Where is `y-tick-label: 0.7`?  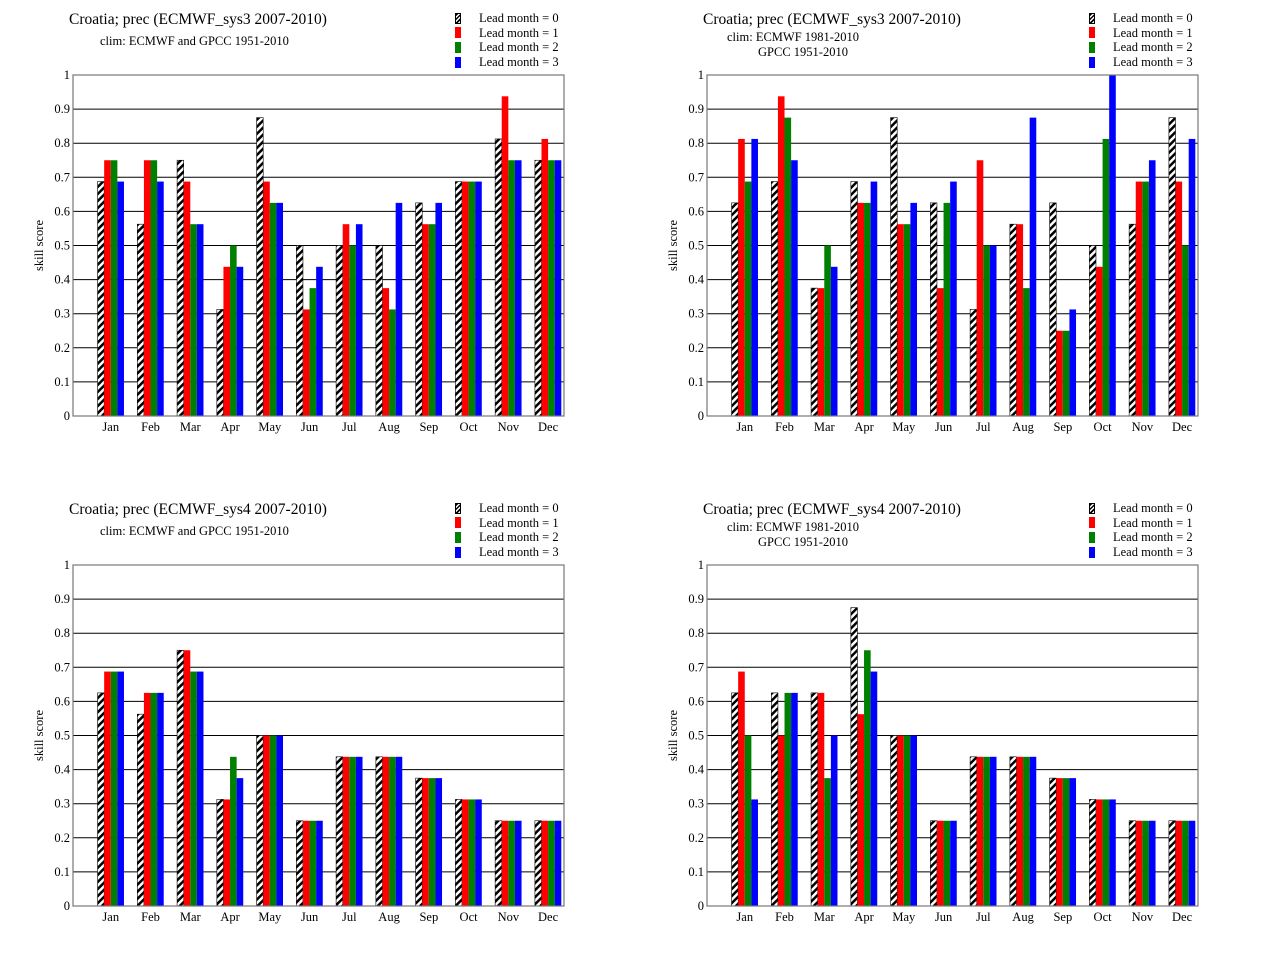
y-tick-label: 0.7 is located at coordinates (696, 667).